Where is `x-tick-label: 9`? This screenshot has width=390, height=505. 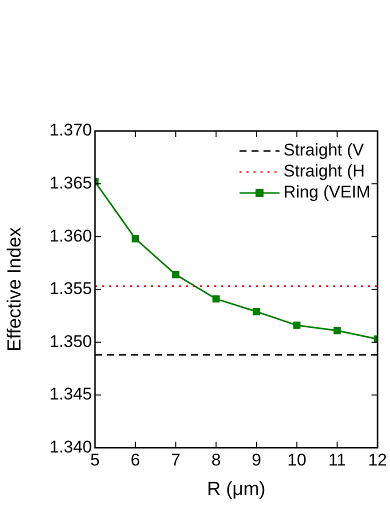 x-tick-label: 9 is located at coordinates (257, 460).